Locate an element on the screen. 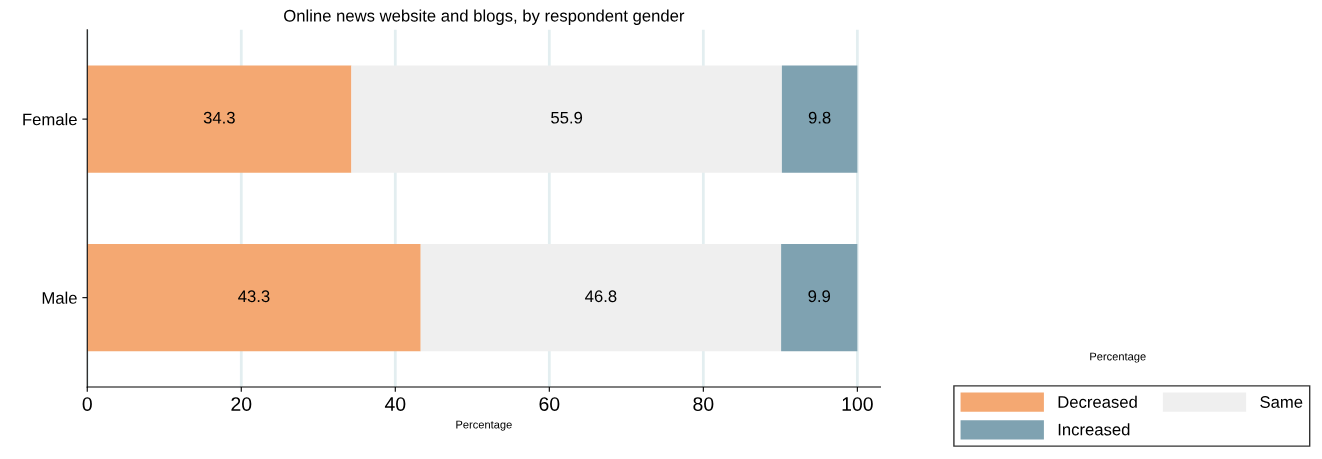 The image size is (1322, 459). data-label: 43.3 is located at coordinates (254, 296).